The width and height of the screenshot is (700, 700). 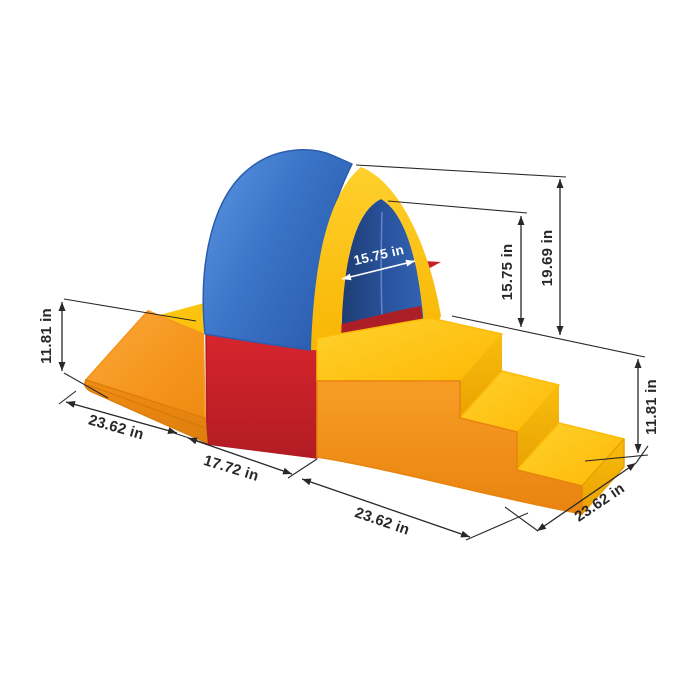 I want to click on dim-line-opening-width, so click(x=378, y=270).